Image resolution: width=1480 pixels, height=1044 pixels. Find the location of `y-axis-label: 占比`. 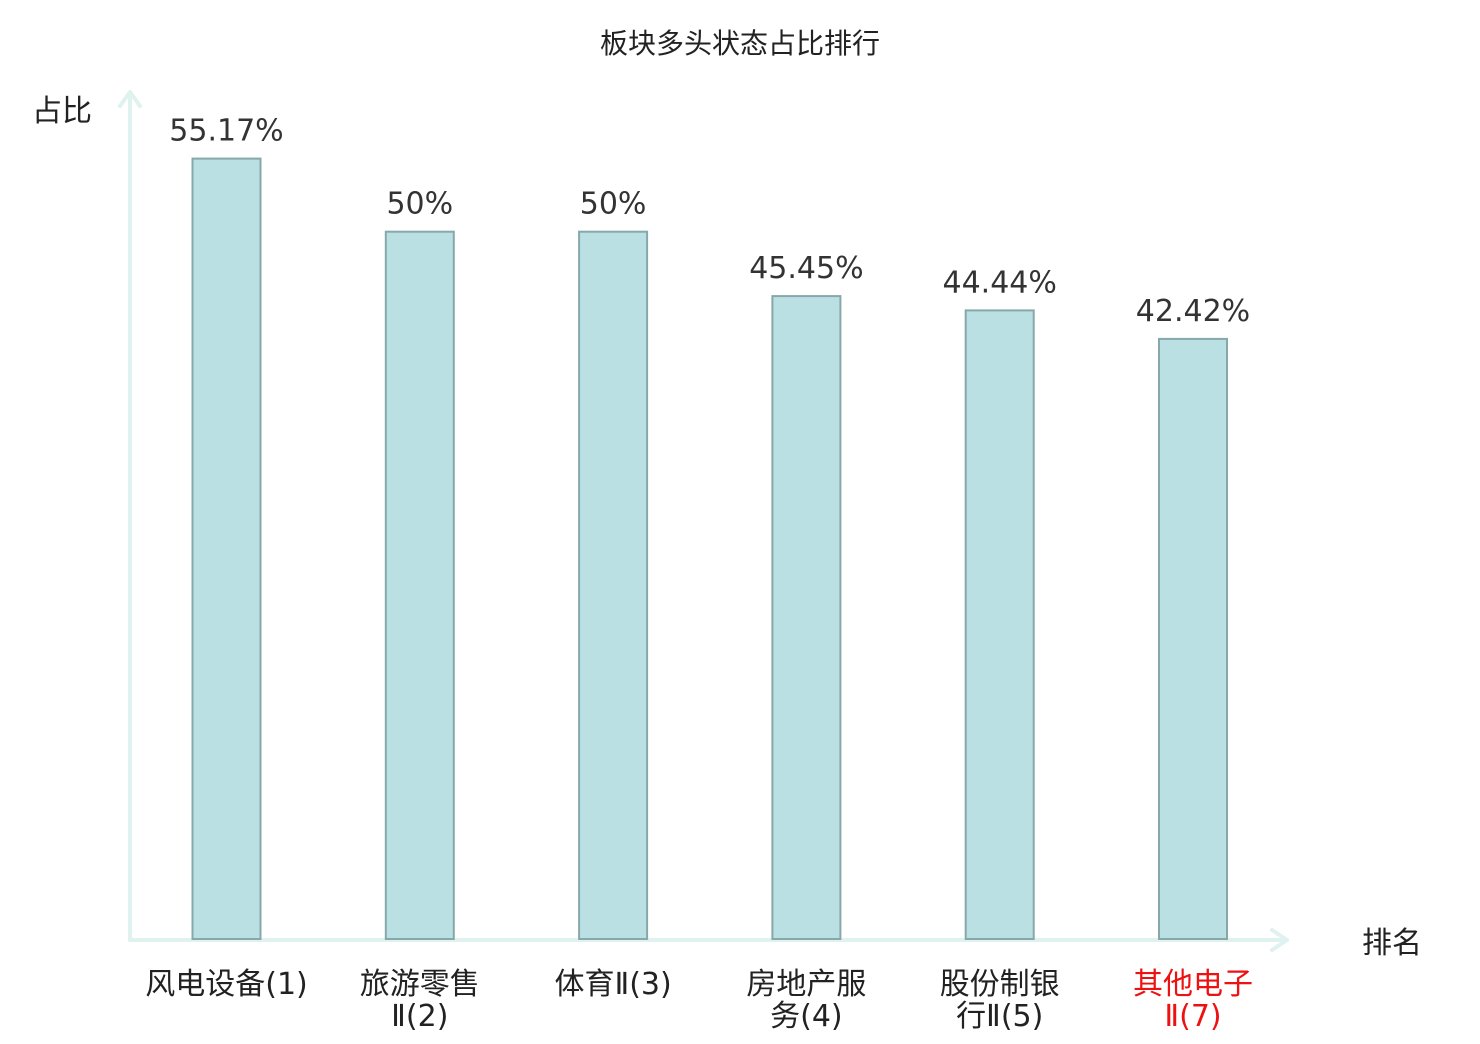

y-axis-label: 占比 is located at coordinates (62, 111).